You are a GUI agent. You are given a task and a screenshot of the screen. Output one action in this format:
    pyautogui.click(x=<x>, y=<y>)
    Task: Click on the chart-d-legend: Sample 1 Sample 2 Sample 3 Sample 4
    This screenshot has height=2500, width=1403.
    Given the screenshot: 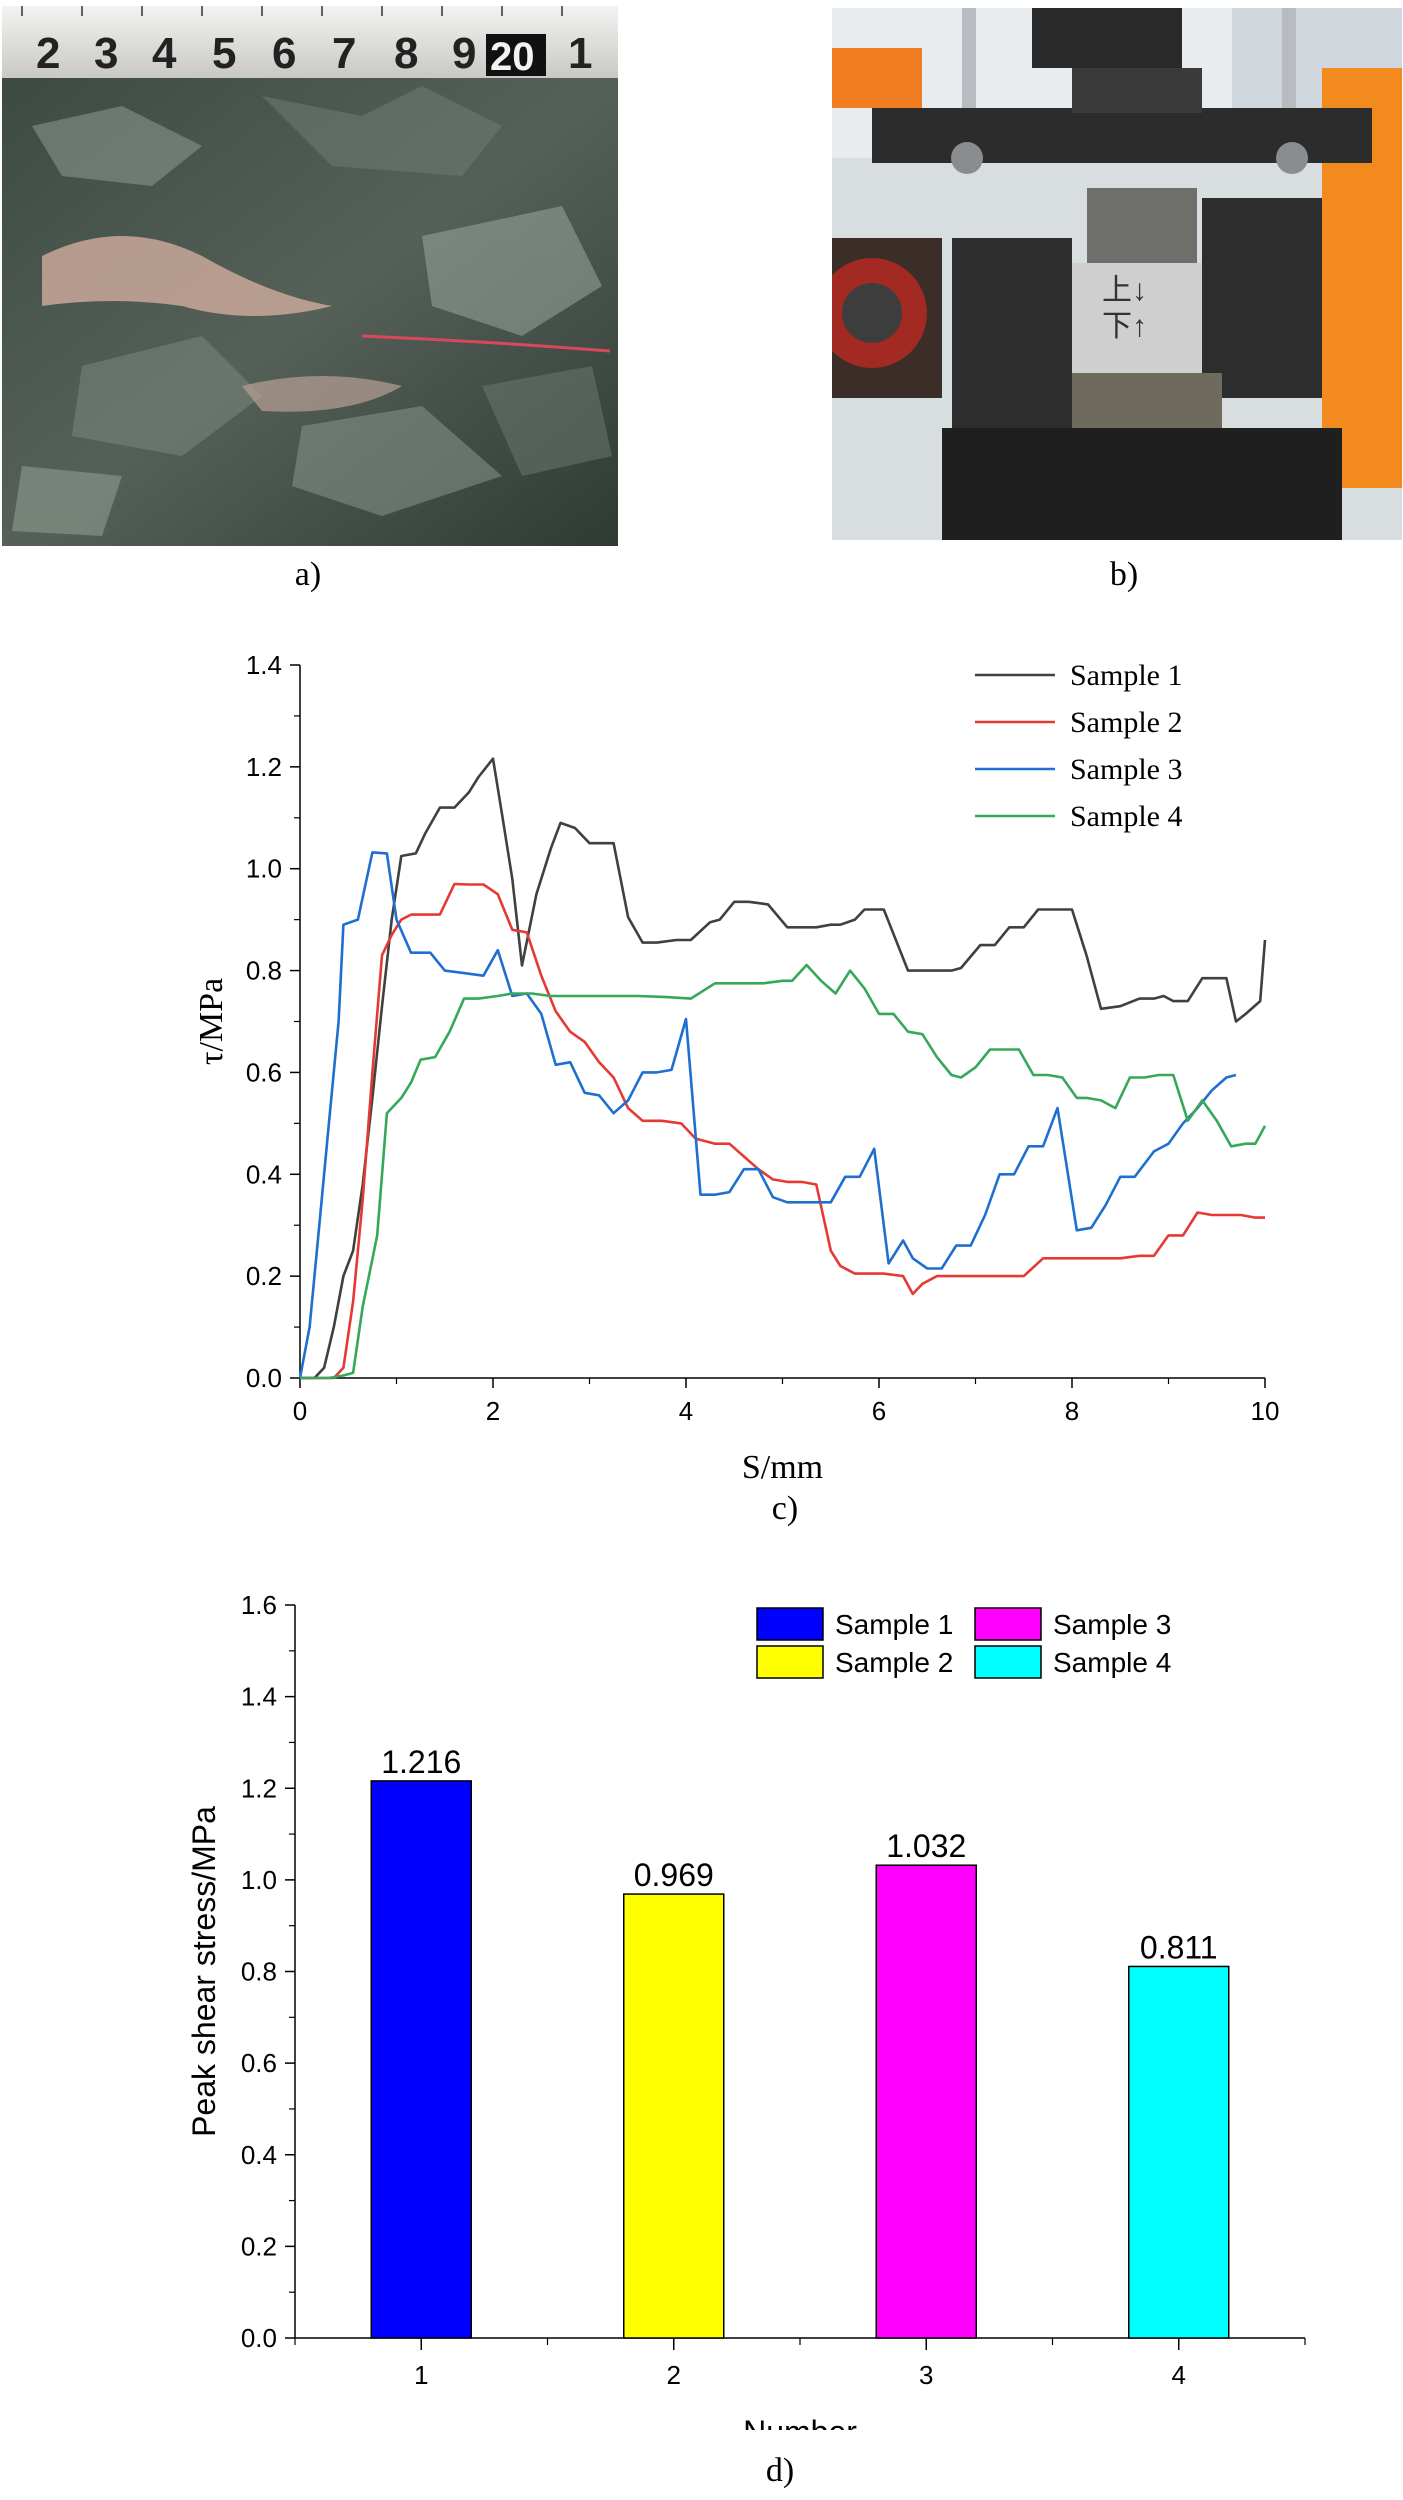 What is the action you would take?
    pyautogui.click(x=963, y=1643)
    